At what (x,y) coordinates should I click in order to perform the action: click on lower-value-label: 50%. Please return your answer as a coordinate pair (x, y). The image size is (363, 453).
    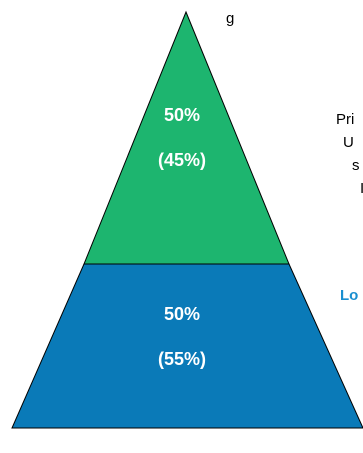
    Looking at the image, I should click on (182, 314).